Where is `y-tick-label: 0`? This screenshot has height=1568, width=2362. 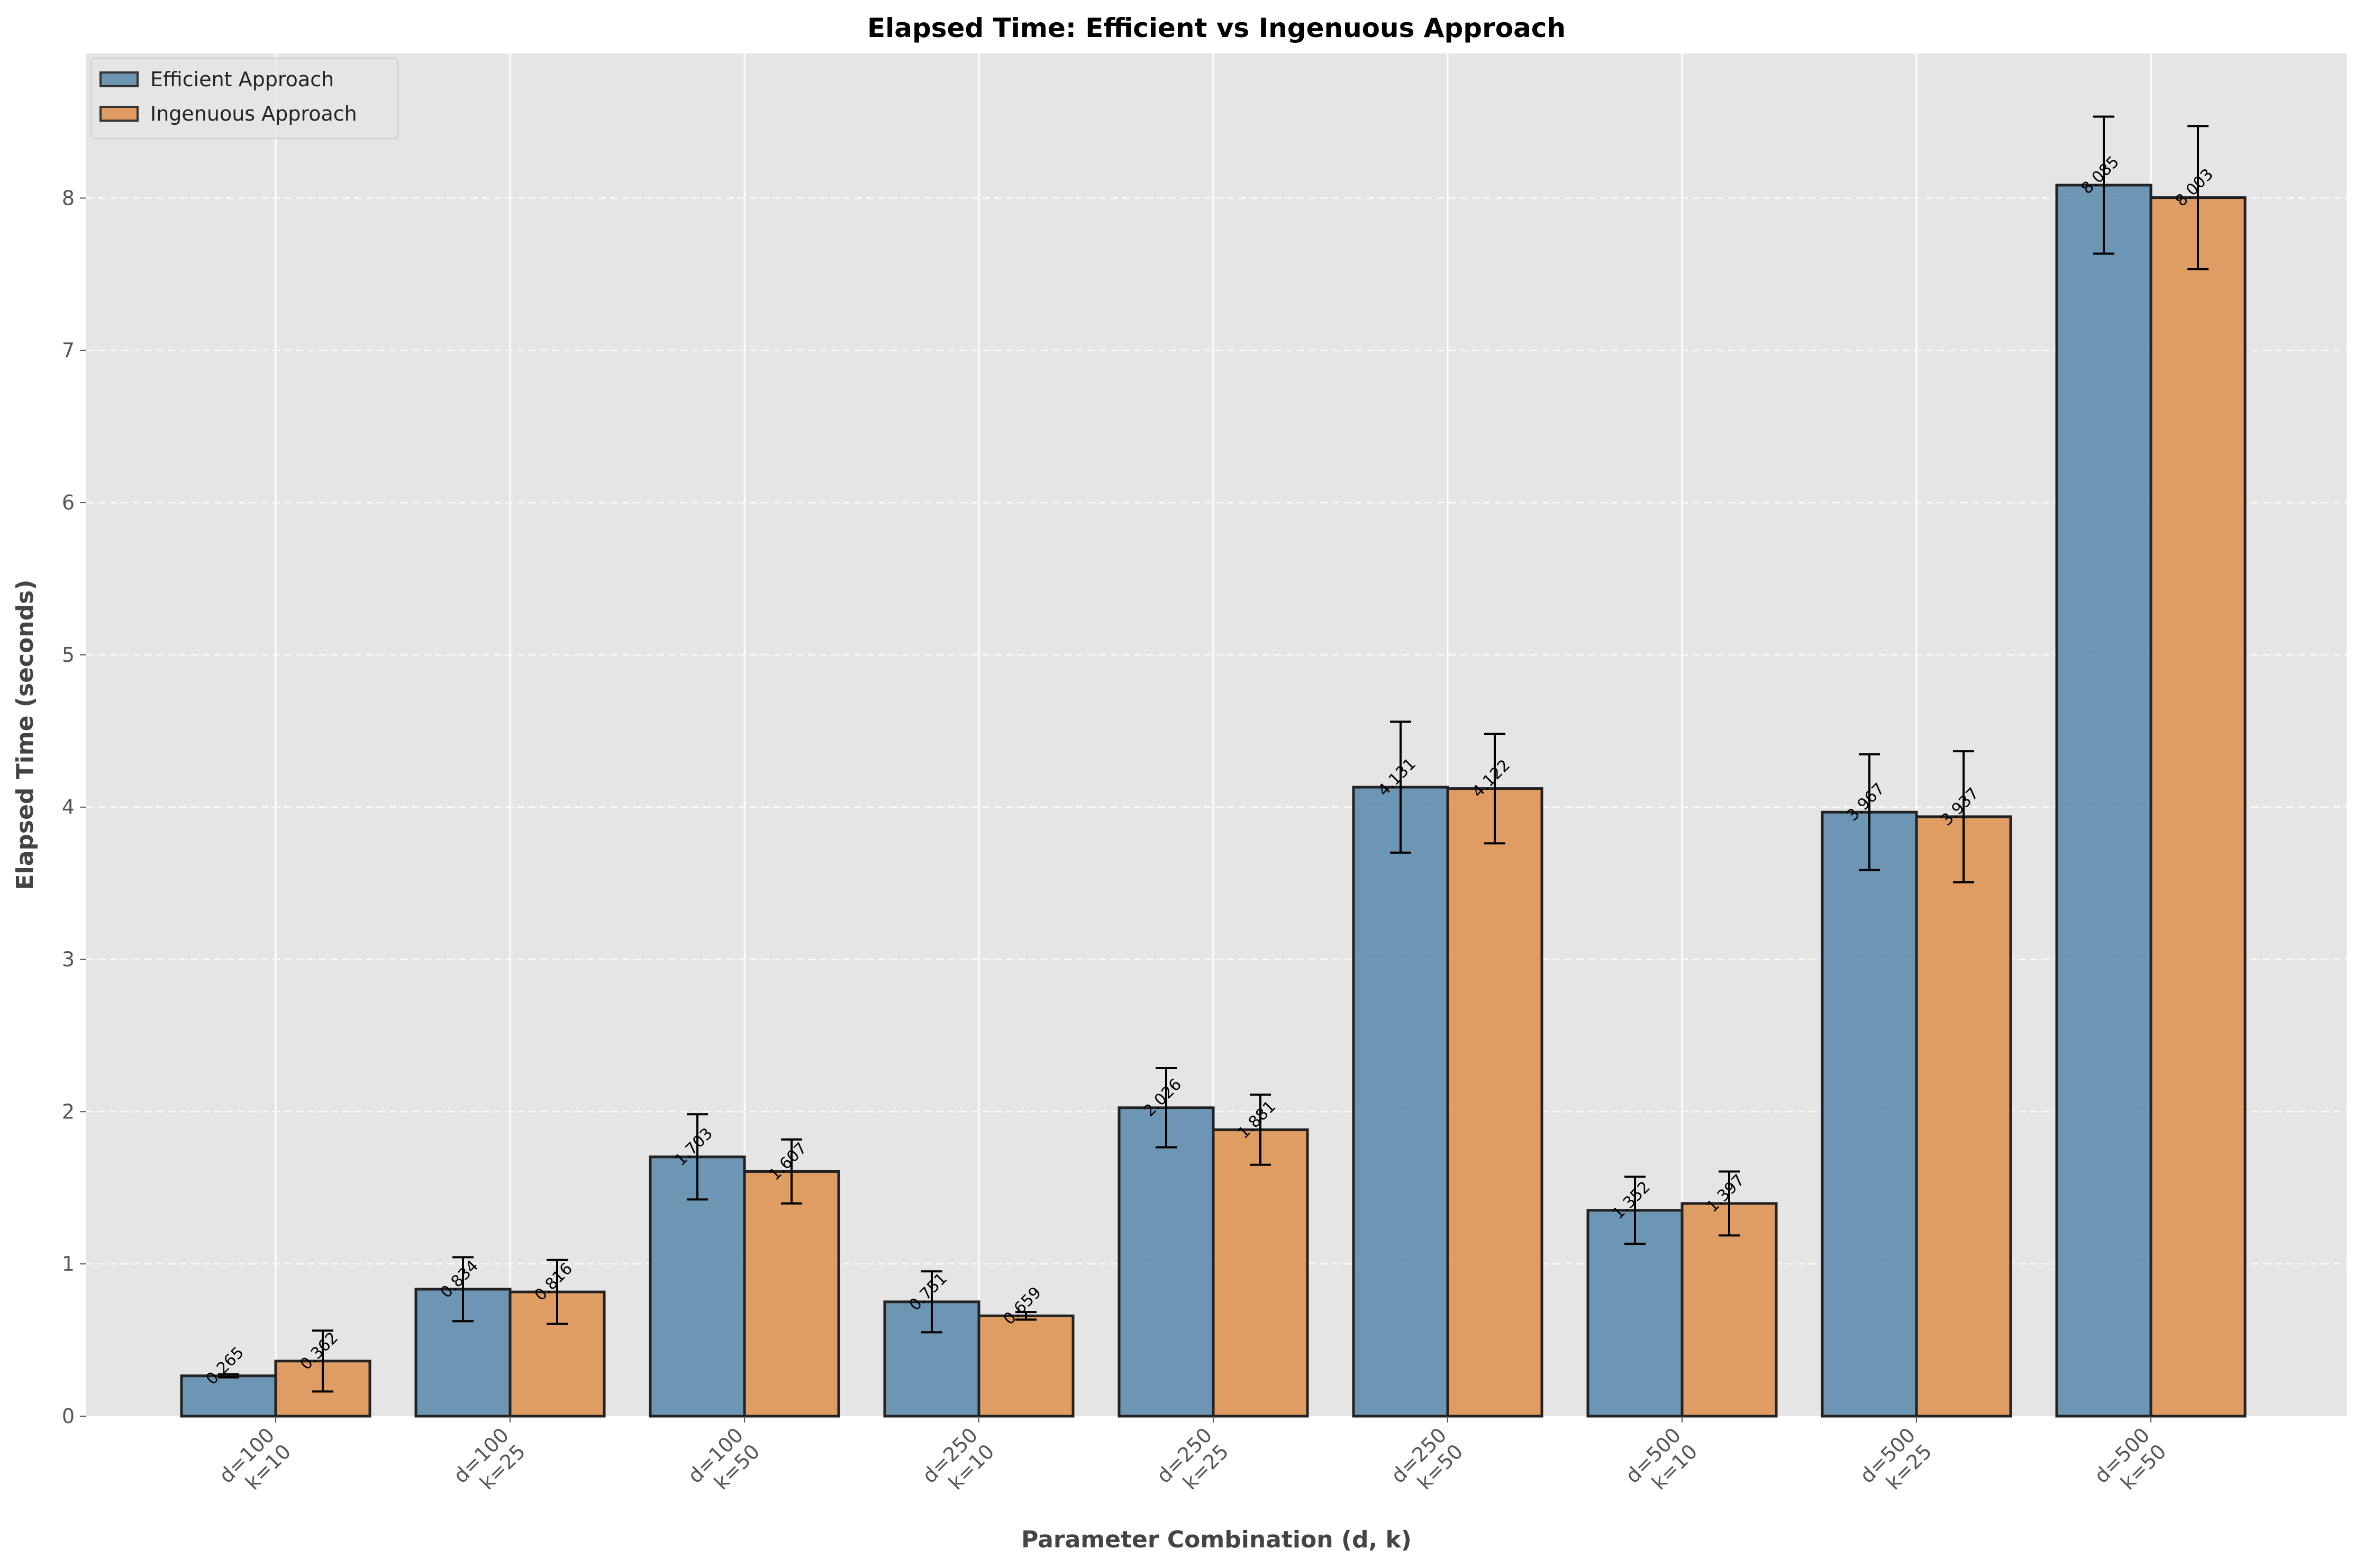 y-tick-label: 0 is located at coordinates (68, 1416).